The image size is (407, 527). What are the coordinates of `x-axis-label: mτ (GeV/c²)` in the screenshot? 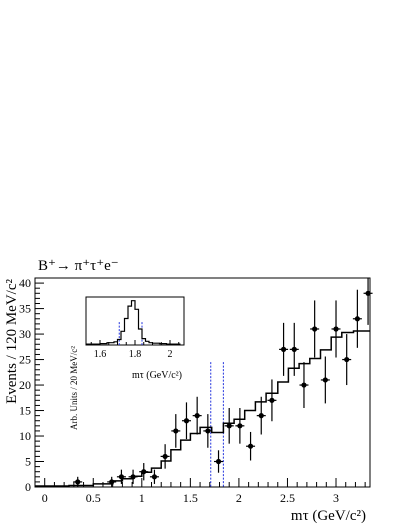 It's located at (328, 516).